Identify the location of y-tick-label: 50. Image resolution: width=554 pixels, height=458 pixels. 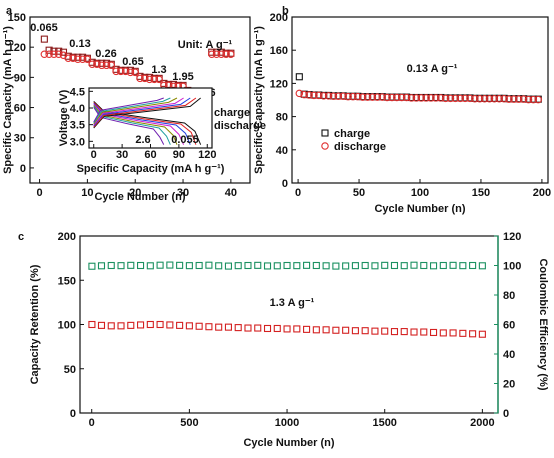
(70, 370).